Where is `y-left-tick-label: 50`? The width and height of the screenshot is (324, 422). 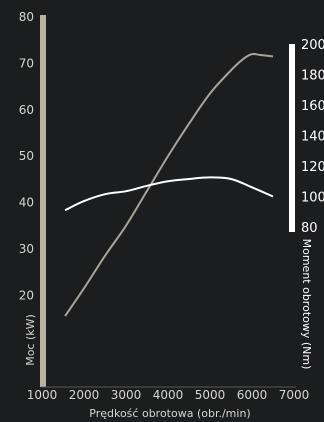 y-left-tick-label: 50 is located at coordinates (26, 156).